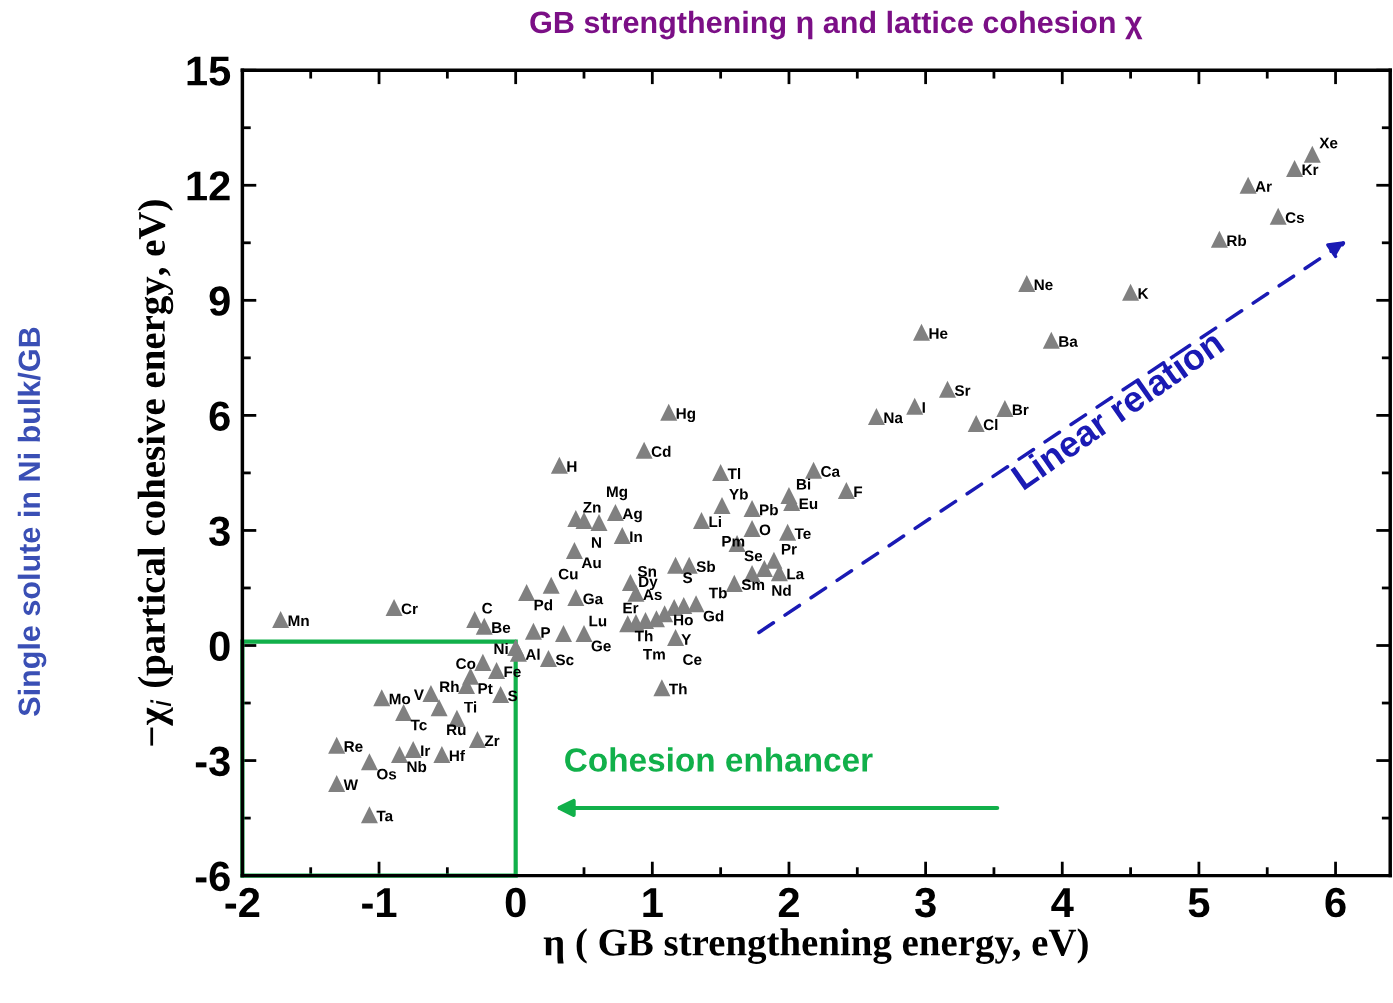 This screenshot has width=1393, height=1003. What do you see at coordinates (1020, 410) in the screenshot?
I see `annotation: Br` at bounding box center [1020, 410].